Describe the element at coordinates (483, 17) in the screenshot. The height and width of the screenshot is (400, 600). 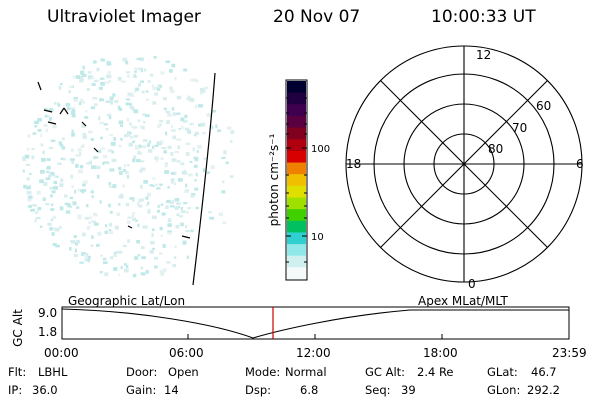
I see `time-label: 10:00:33 UT` at that location.